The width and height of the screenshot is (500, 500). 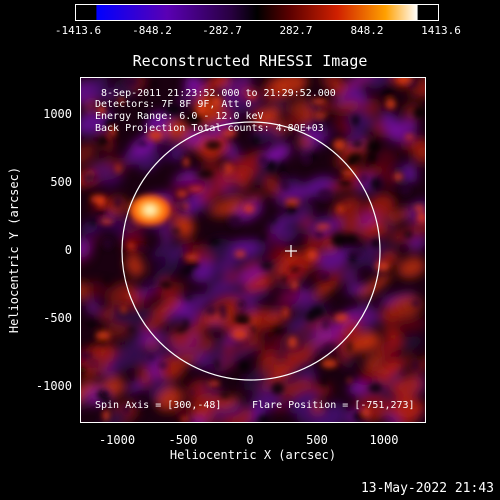 I want to click on x-tick-label: 1000, so click(x=384, y=440).